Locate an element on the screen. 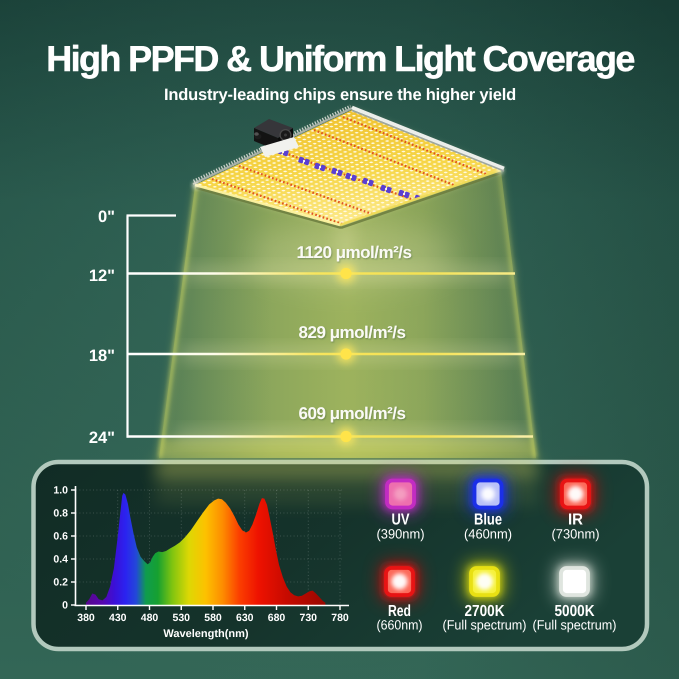 The height and width of the screenshot is (679, 679). svg-text: (730nm) is located at coordinates (576, 533).